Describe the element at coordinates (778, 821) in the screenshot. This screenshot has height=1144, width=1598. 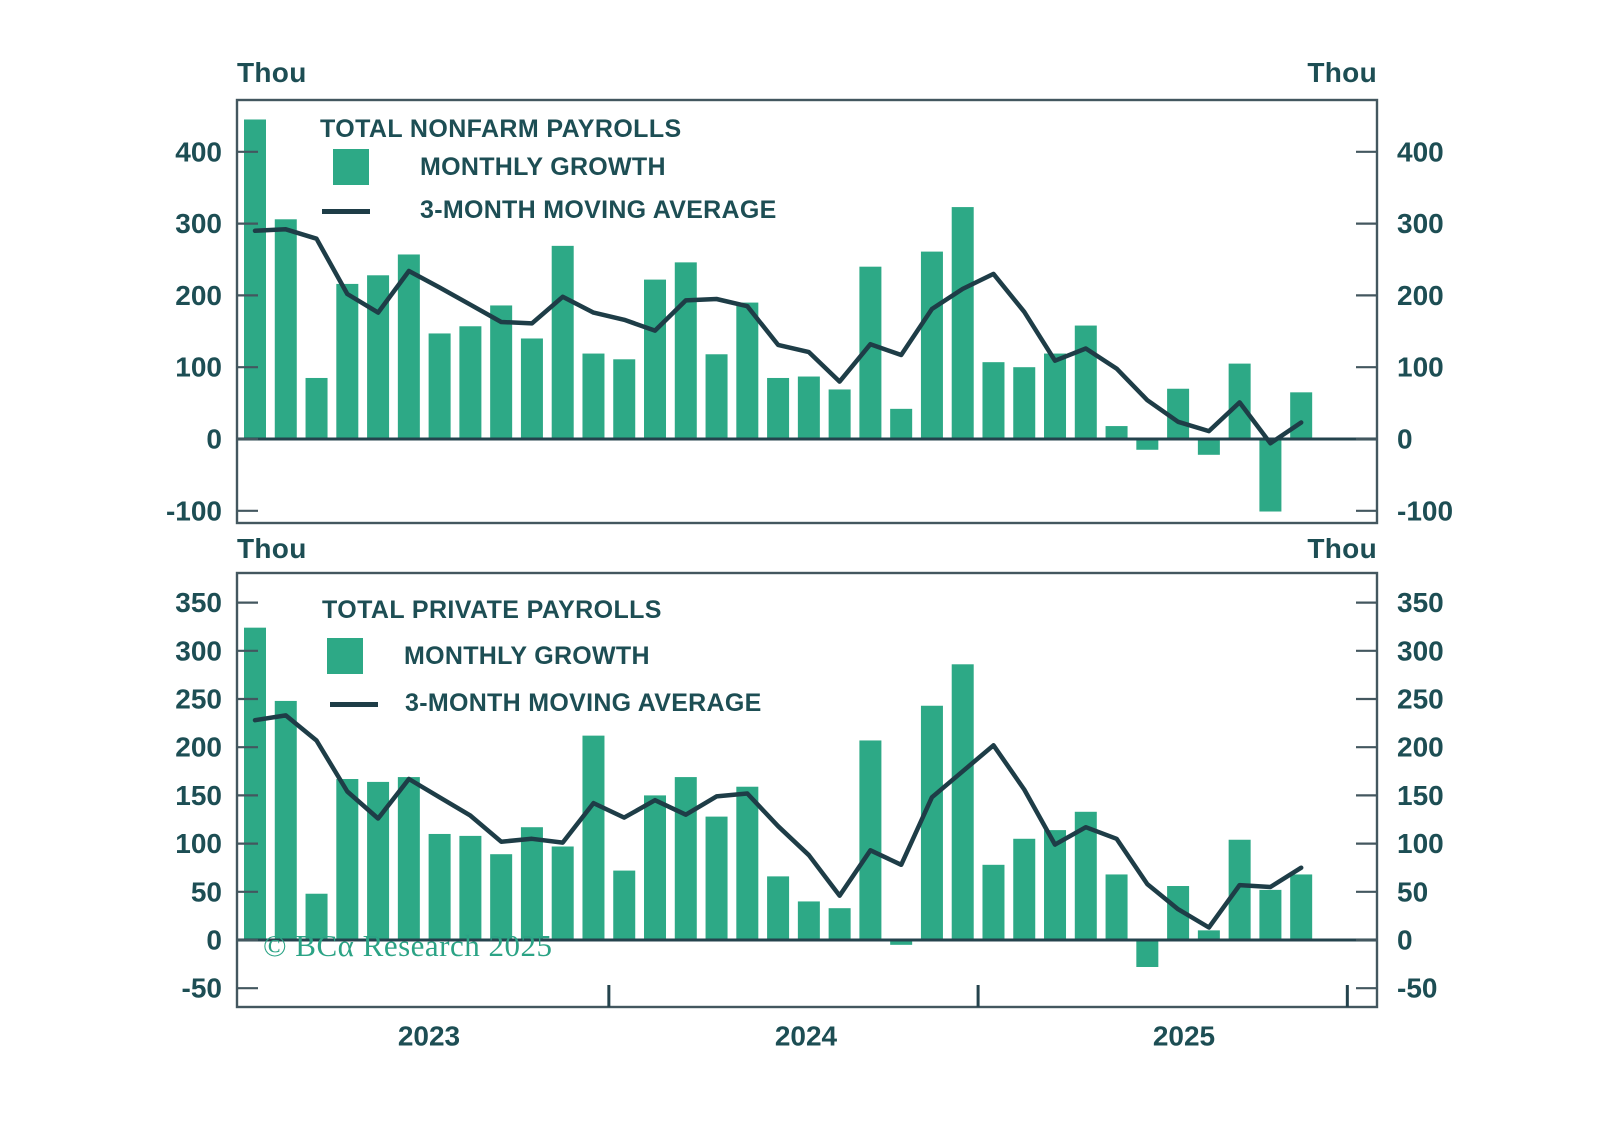
I see `private-moving-average-line` at that location.